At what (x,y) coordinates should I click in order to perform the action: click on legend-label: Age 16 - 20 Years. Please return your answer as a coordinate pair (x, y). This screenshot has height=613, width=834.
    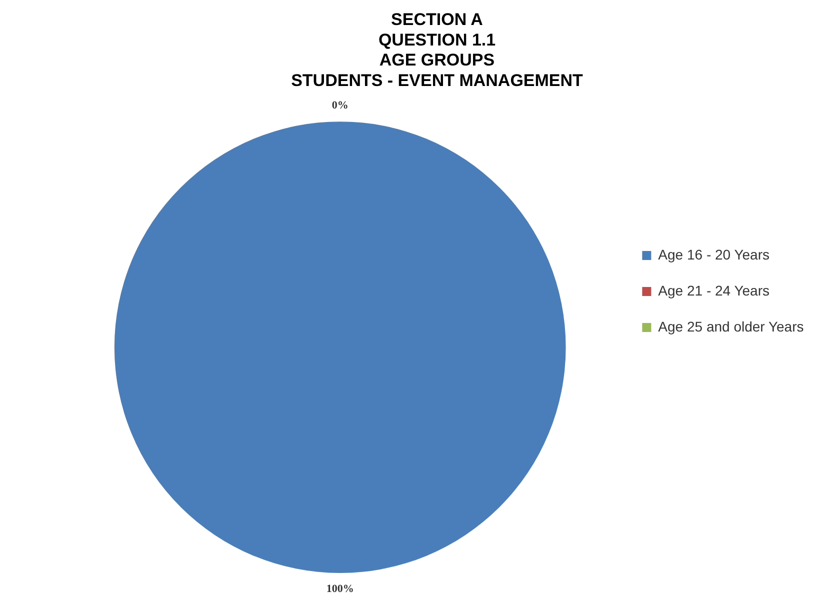
    Looking at the image, I should click on (714, 254).